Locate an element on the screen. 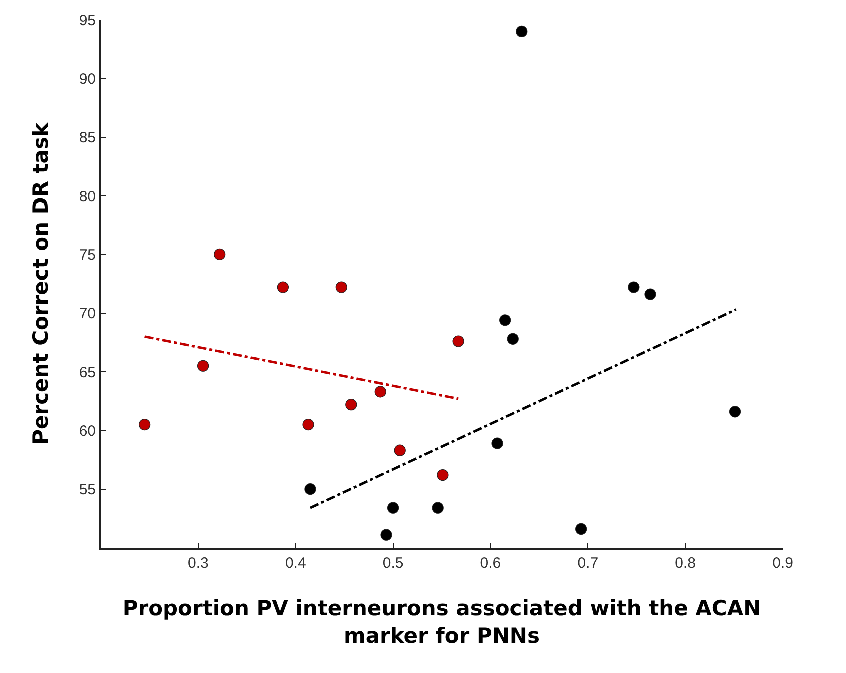 The height and width of the screenshot is (673, 846). x-tick-label: 0.4 is located at coordinates (295, 563).